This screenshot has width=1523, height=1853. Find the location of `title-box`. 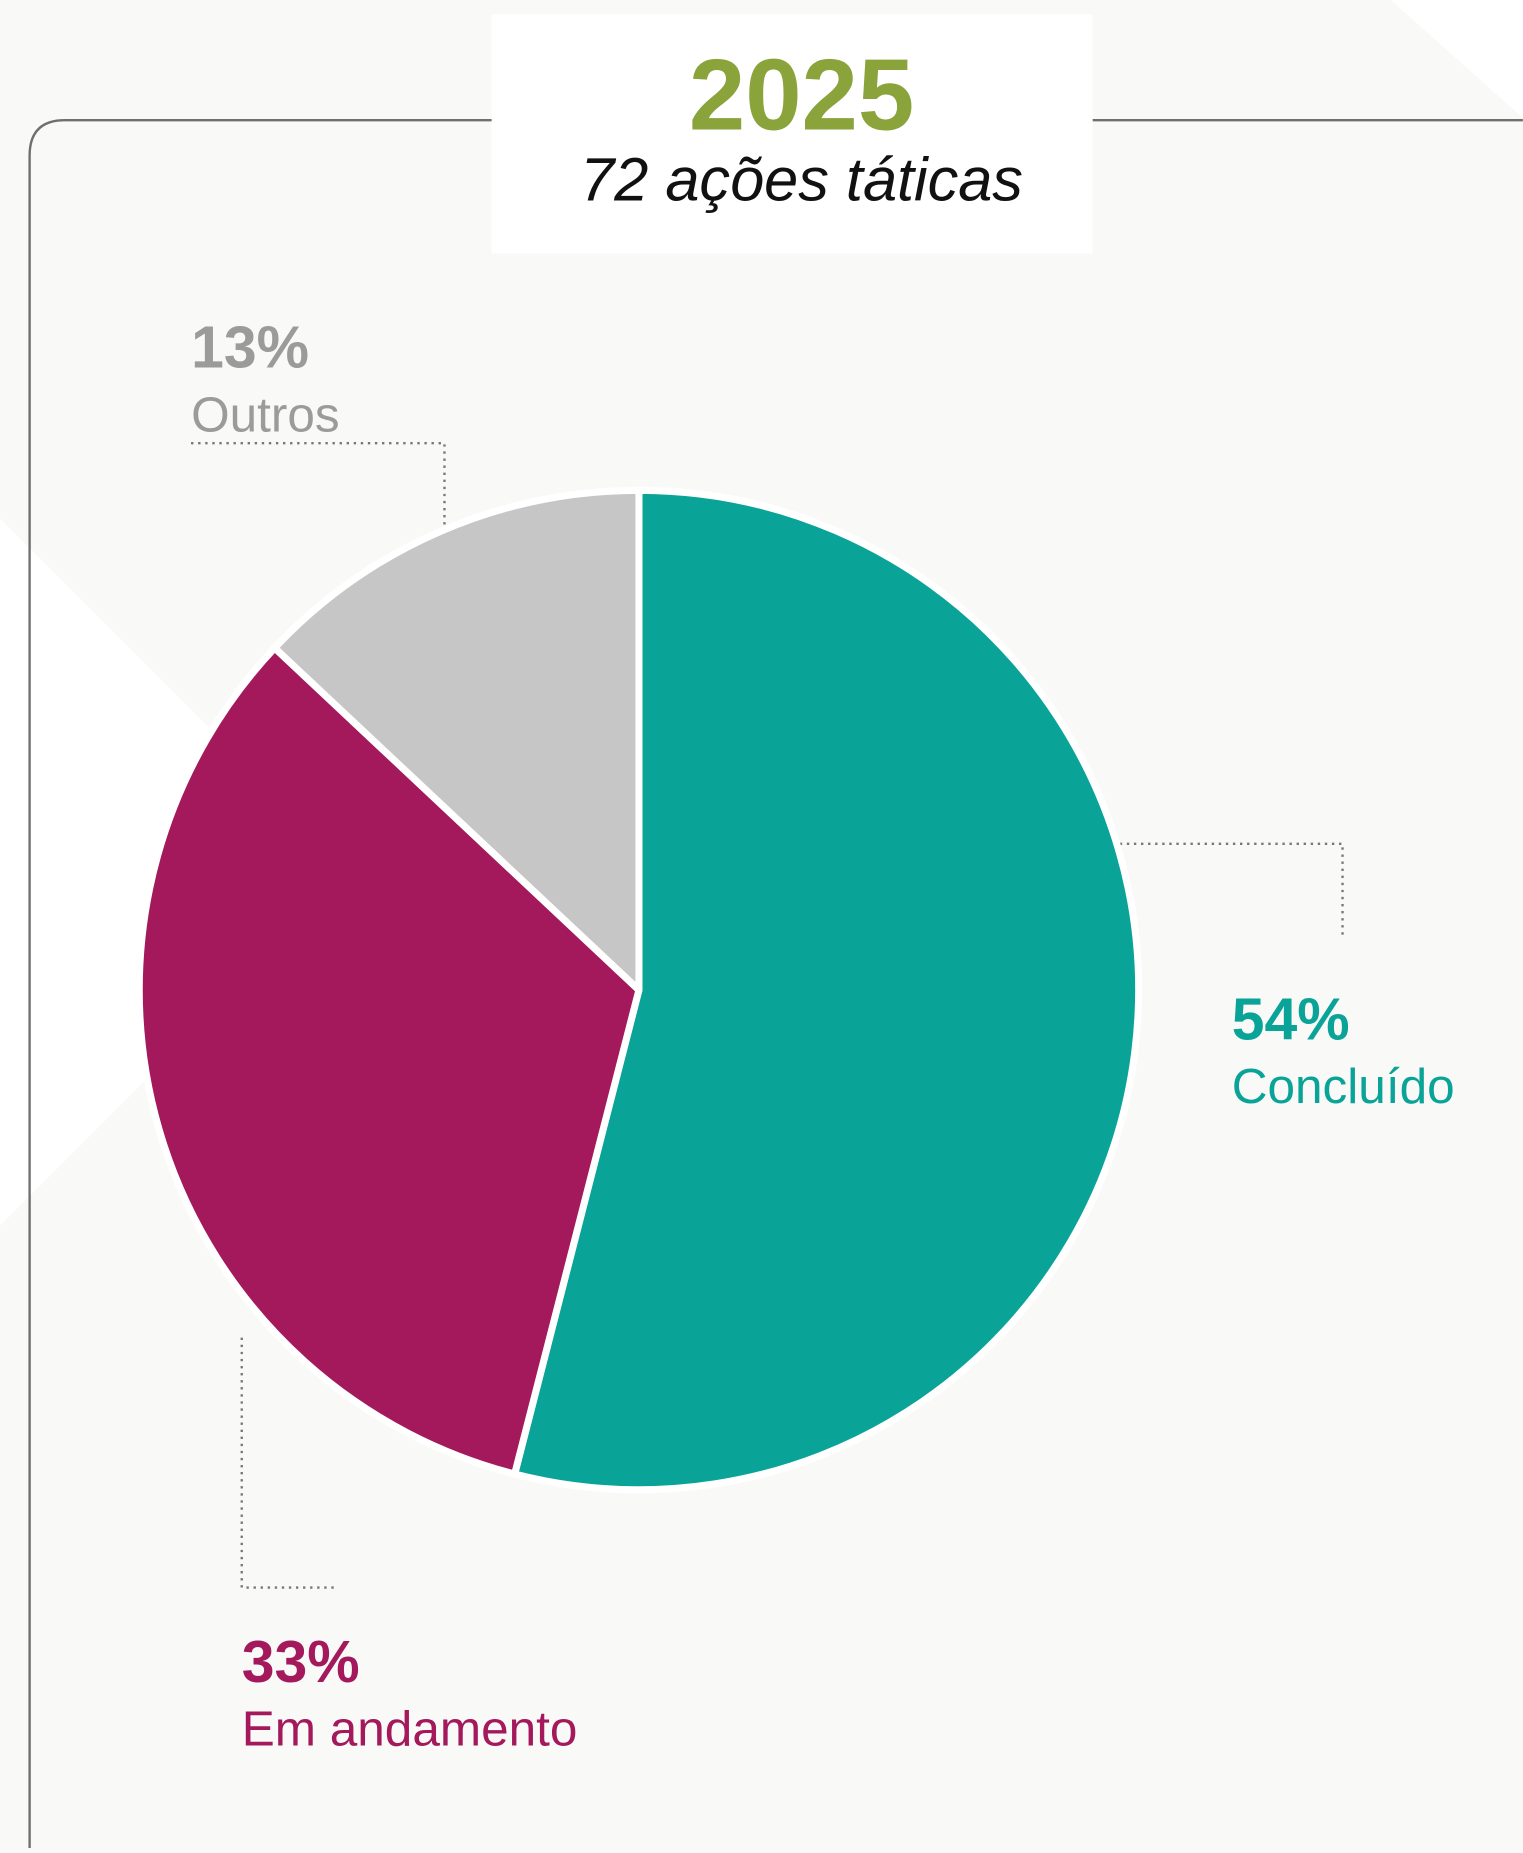

title-box is located at coordinates (792, 134).